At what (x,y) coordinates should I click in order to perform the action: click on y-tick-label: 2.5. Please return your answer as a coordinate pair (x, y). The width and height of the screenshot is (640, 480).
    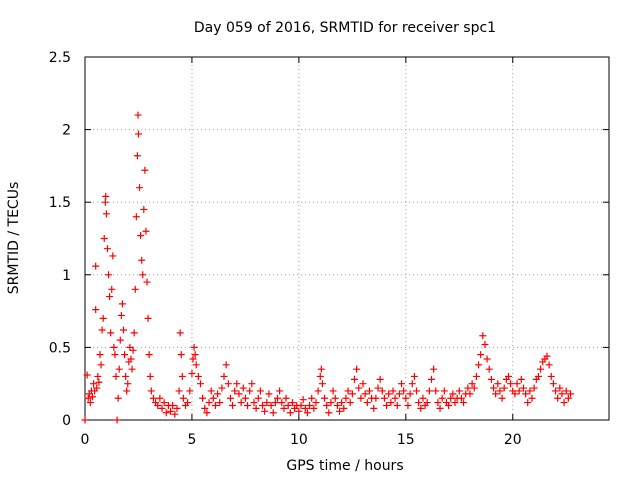
    Looking at the image, I should click on (60, 58).